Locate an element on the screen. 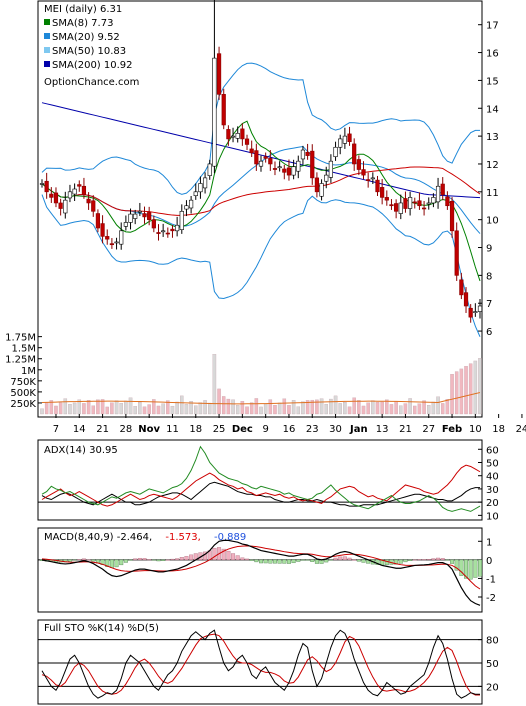 The width and height of the screenshot is (526, 706). price-tick-label: 17 is located at coordinates (492, 26).